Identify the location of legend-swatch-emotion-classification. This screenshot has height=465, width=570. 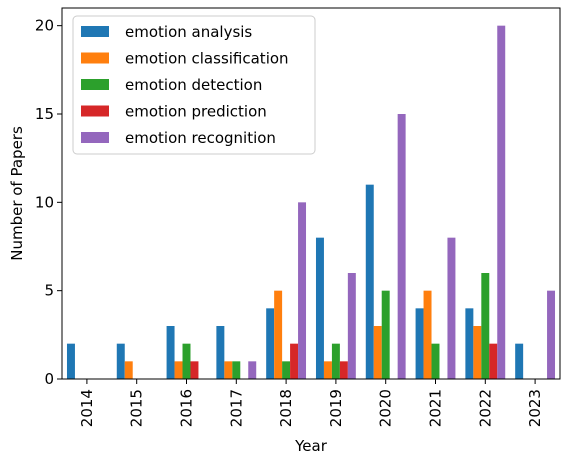
(95, 58).